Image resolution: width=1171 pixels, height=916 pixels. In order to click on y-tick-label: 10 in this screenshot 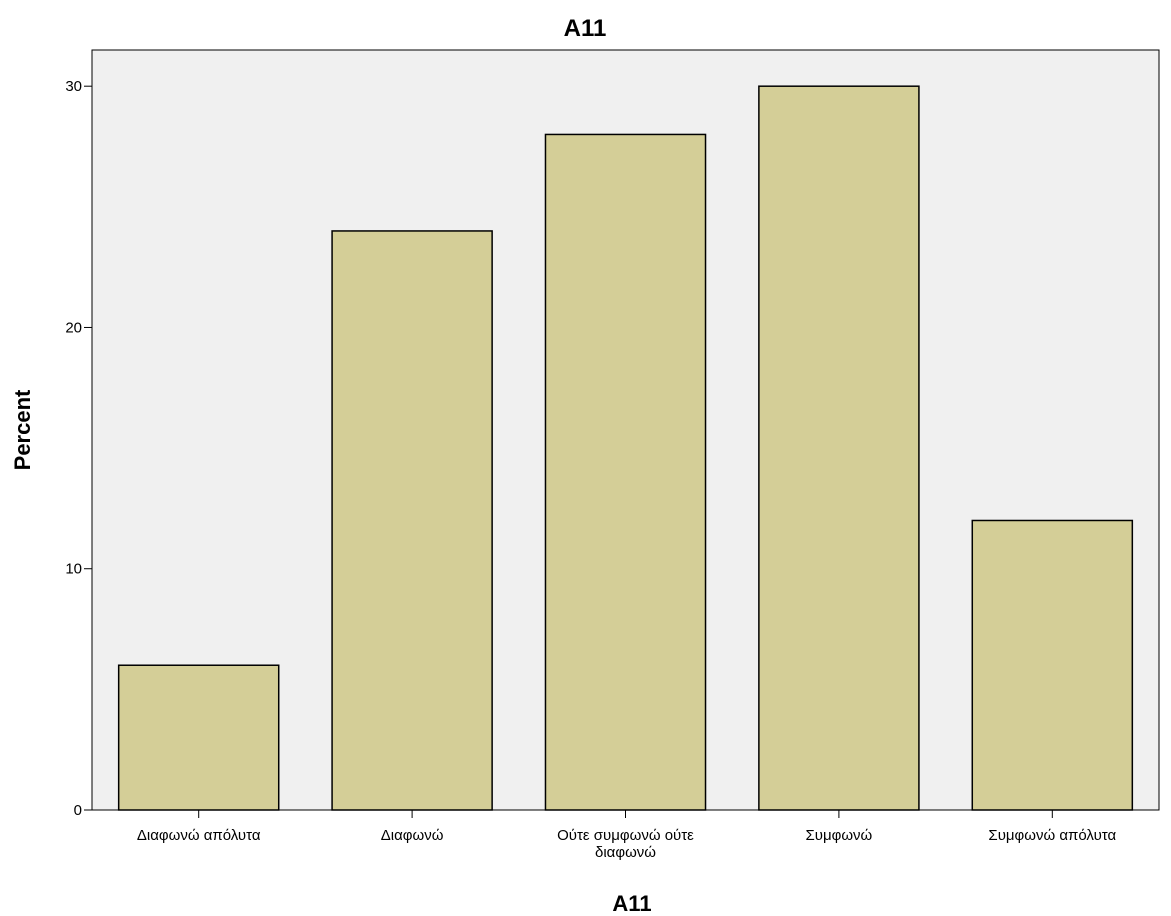, I will do `click(73, 569)`.